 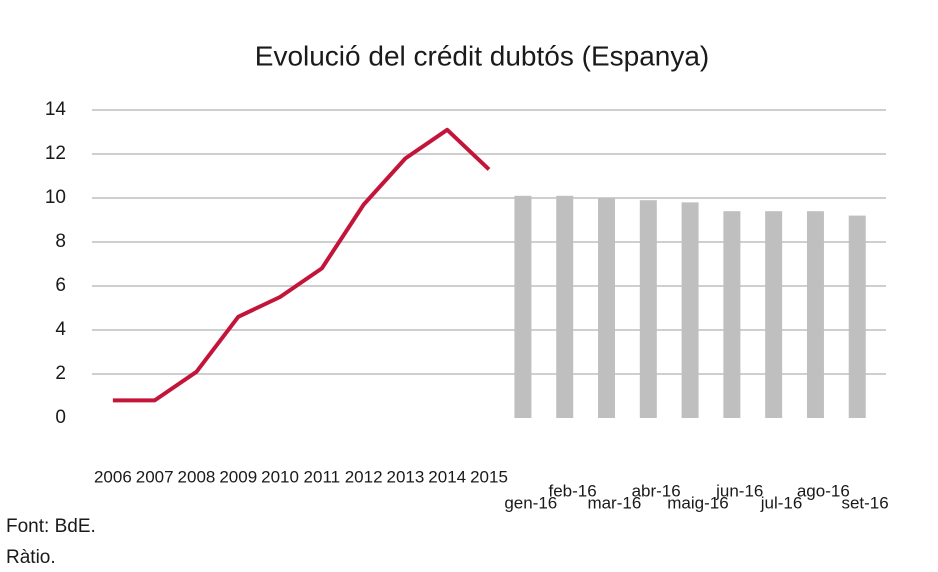 I want to click on x-tick-label: set-16, so click(x=864, y=502).